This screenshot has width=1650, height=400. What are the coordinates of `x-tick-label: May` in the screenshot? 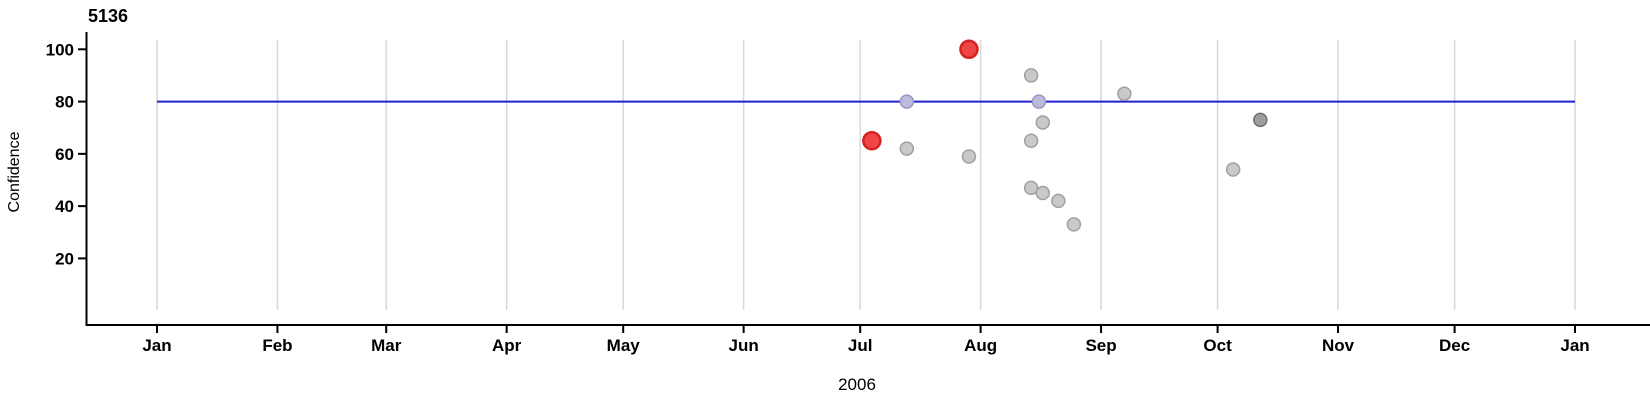 It's located at (624, 345).